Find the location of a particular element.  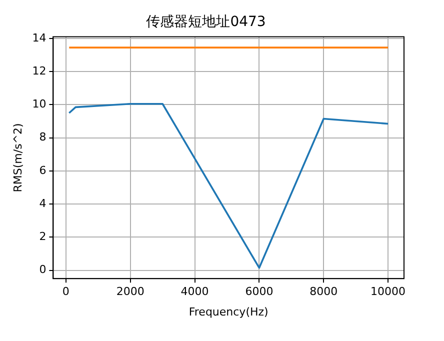

y-tick-label: 4 is located at coordinates (42, 203).